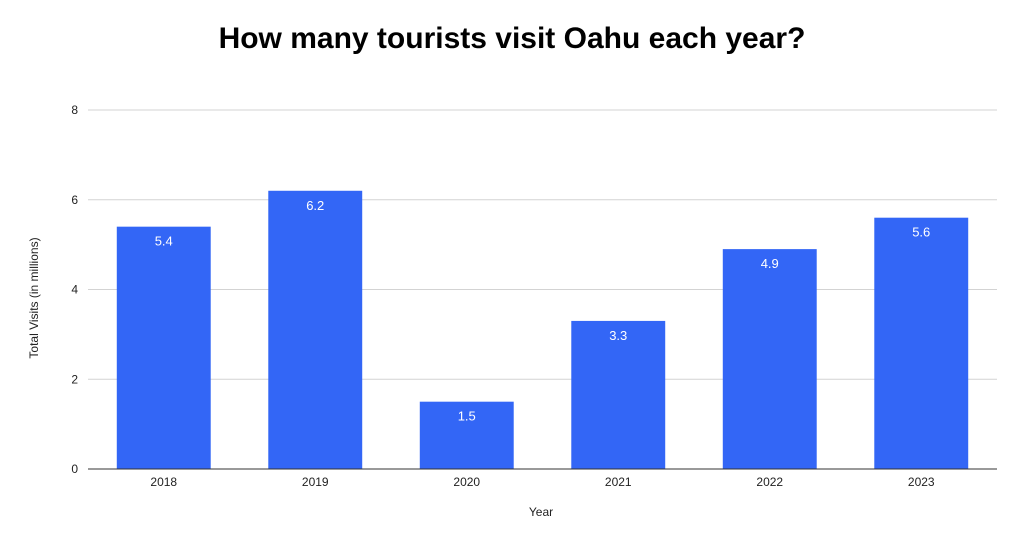 The image size is (1024, 546). Describe the element at coordinates (466, 482) in the screenshot. I see `x-tick-label: 2020` at that location.